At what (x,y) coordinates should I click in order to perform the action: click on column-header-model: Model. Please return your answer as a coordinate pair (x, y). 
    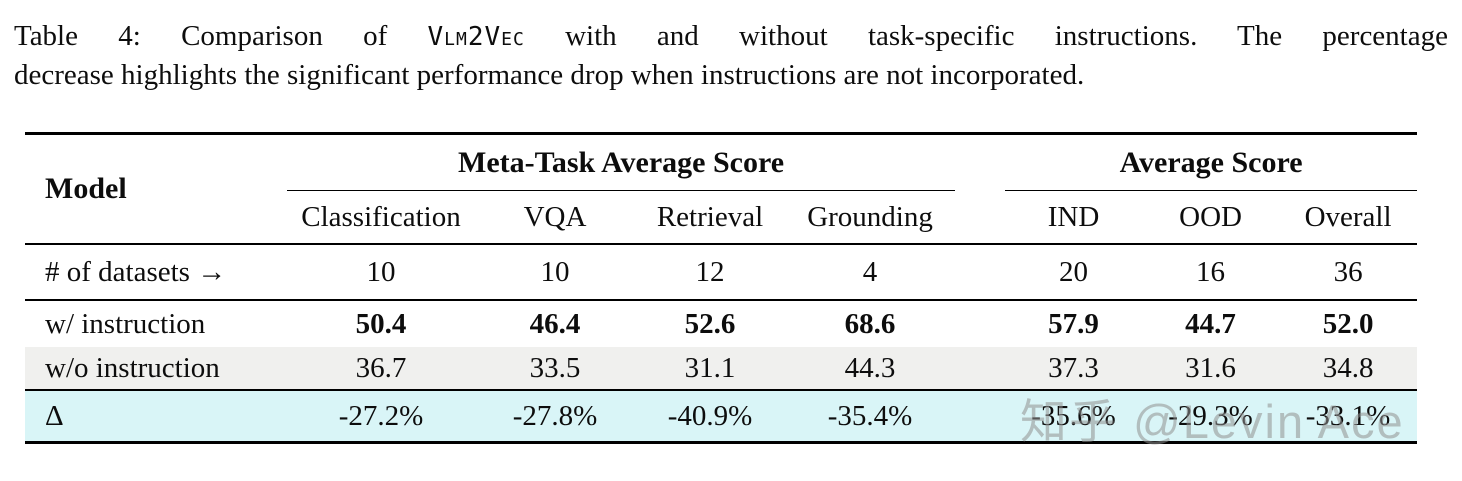
    Looking at the image, I should click on (156, 189).